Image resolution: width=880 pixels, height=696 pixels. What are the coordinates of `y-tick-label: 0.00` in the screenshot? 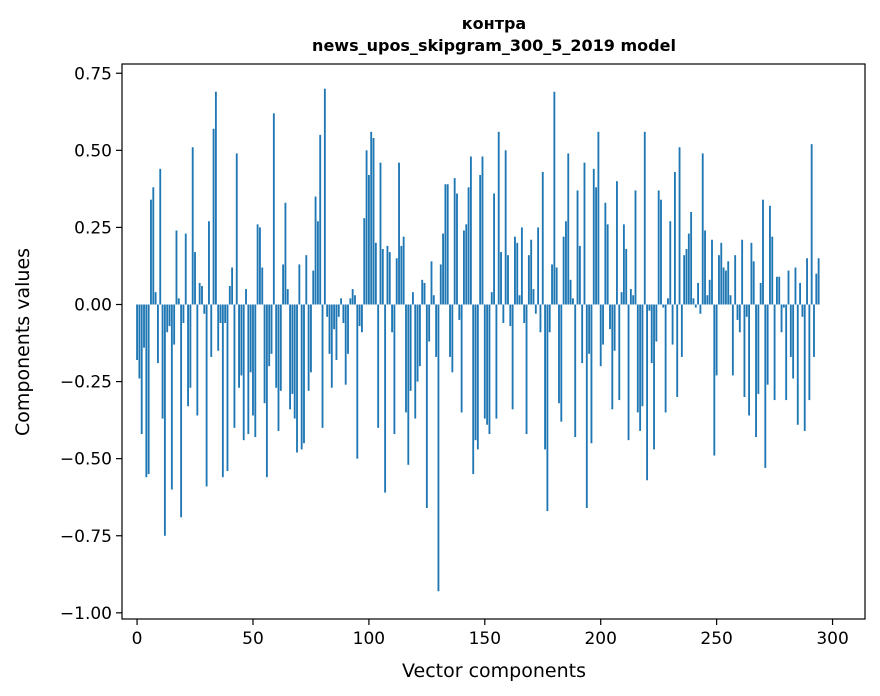 It's located at (93, 306).